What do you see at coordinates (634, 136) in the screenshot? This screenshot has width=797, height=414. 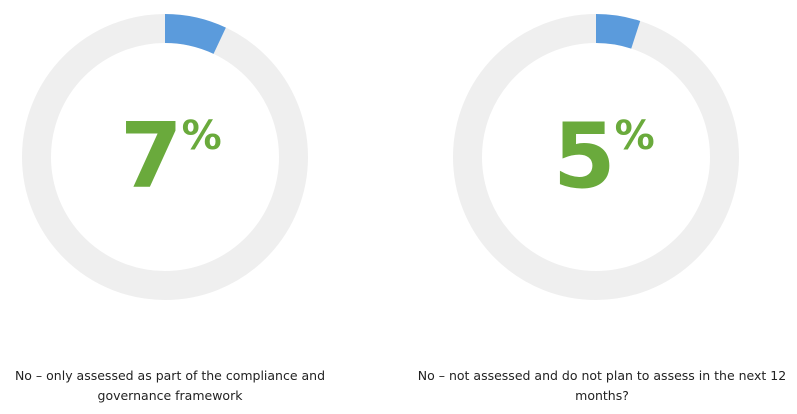 I see `percent-sign-2: %` at bounding box center [634, 136].